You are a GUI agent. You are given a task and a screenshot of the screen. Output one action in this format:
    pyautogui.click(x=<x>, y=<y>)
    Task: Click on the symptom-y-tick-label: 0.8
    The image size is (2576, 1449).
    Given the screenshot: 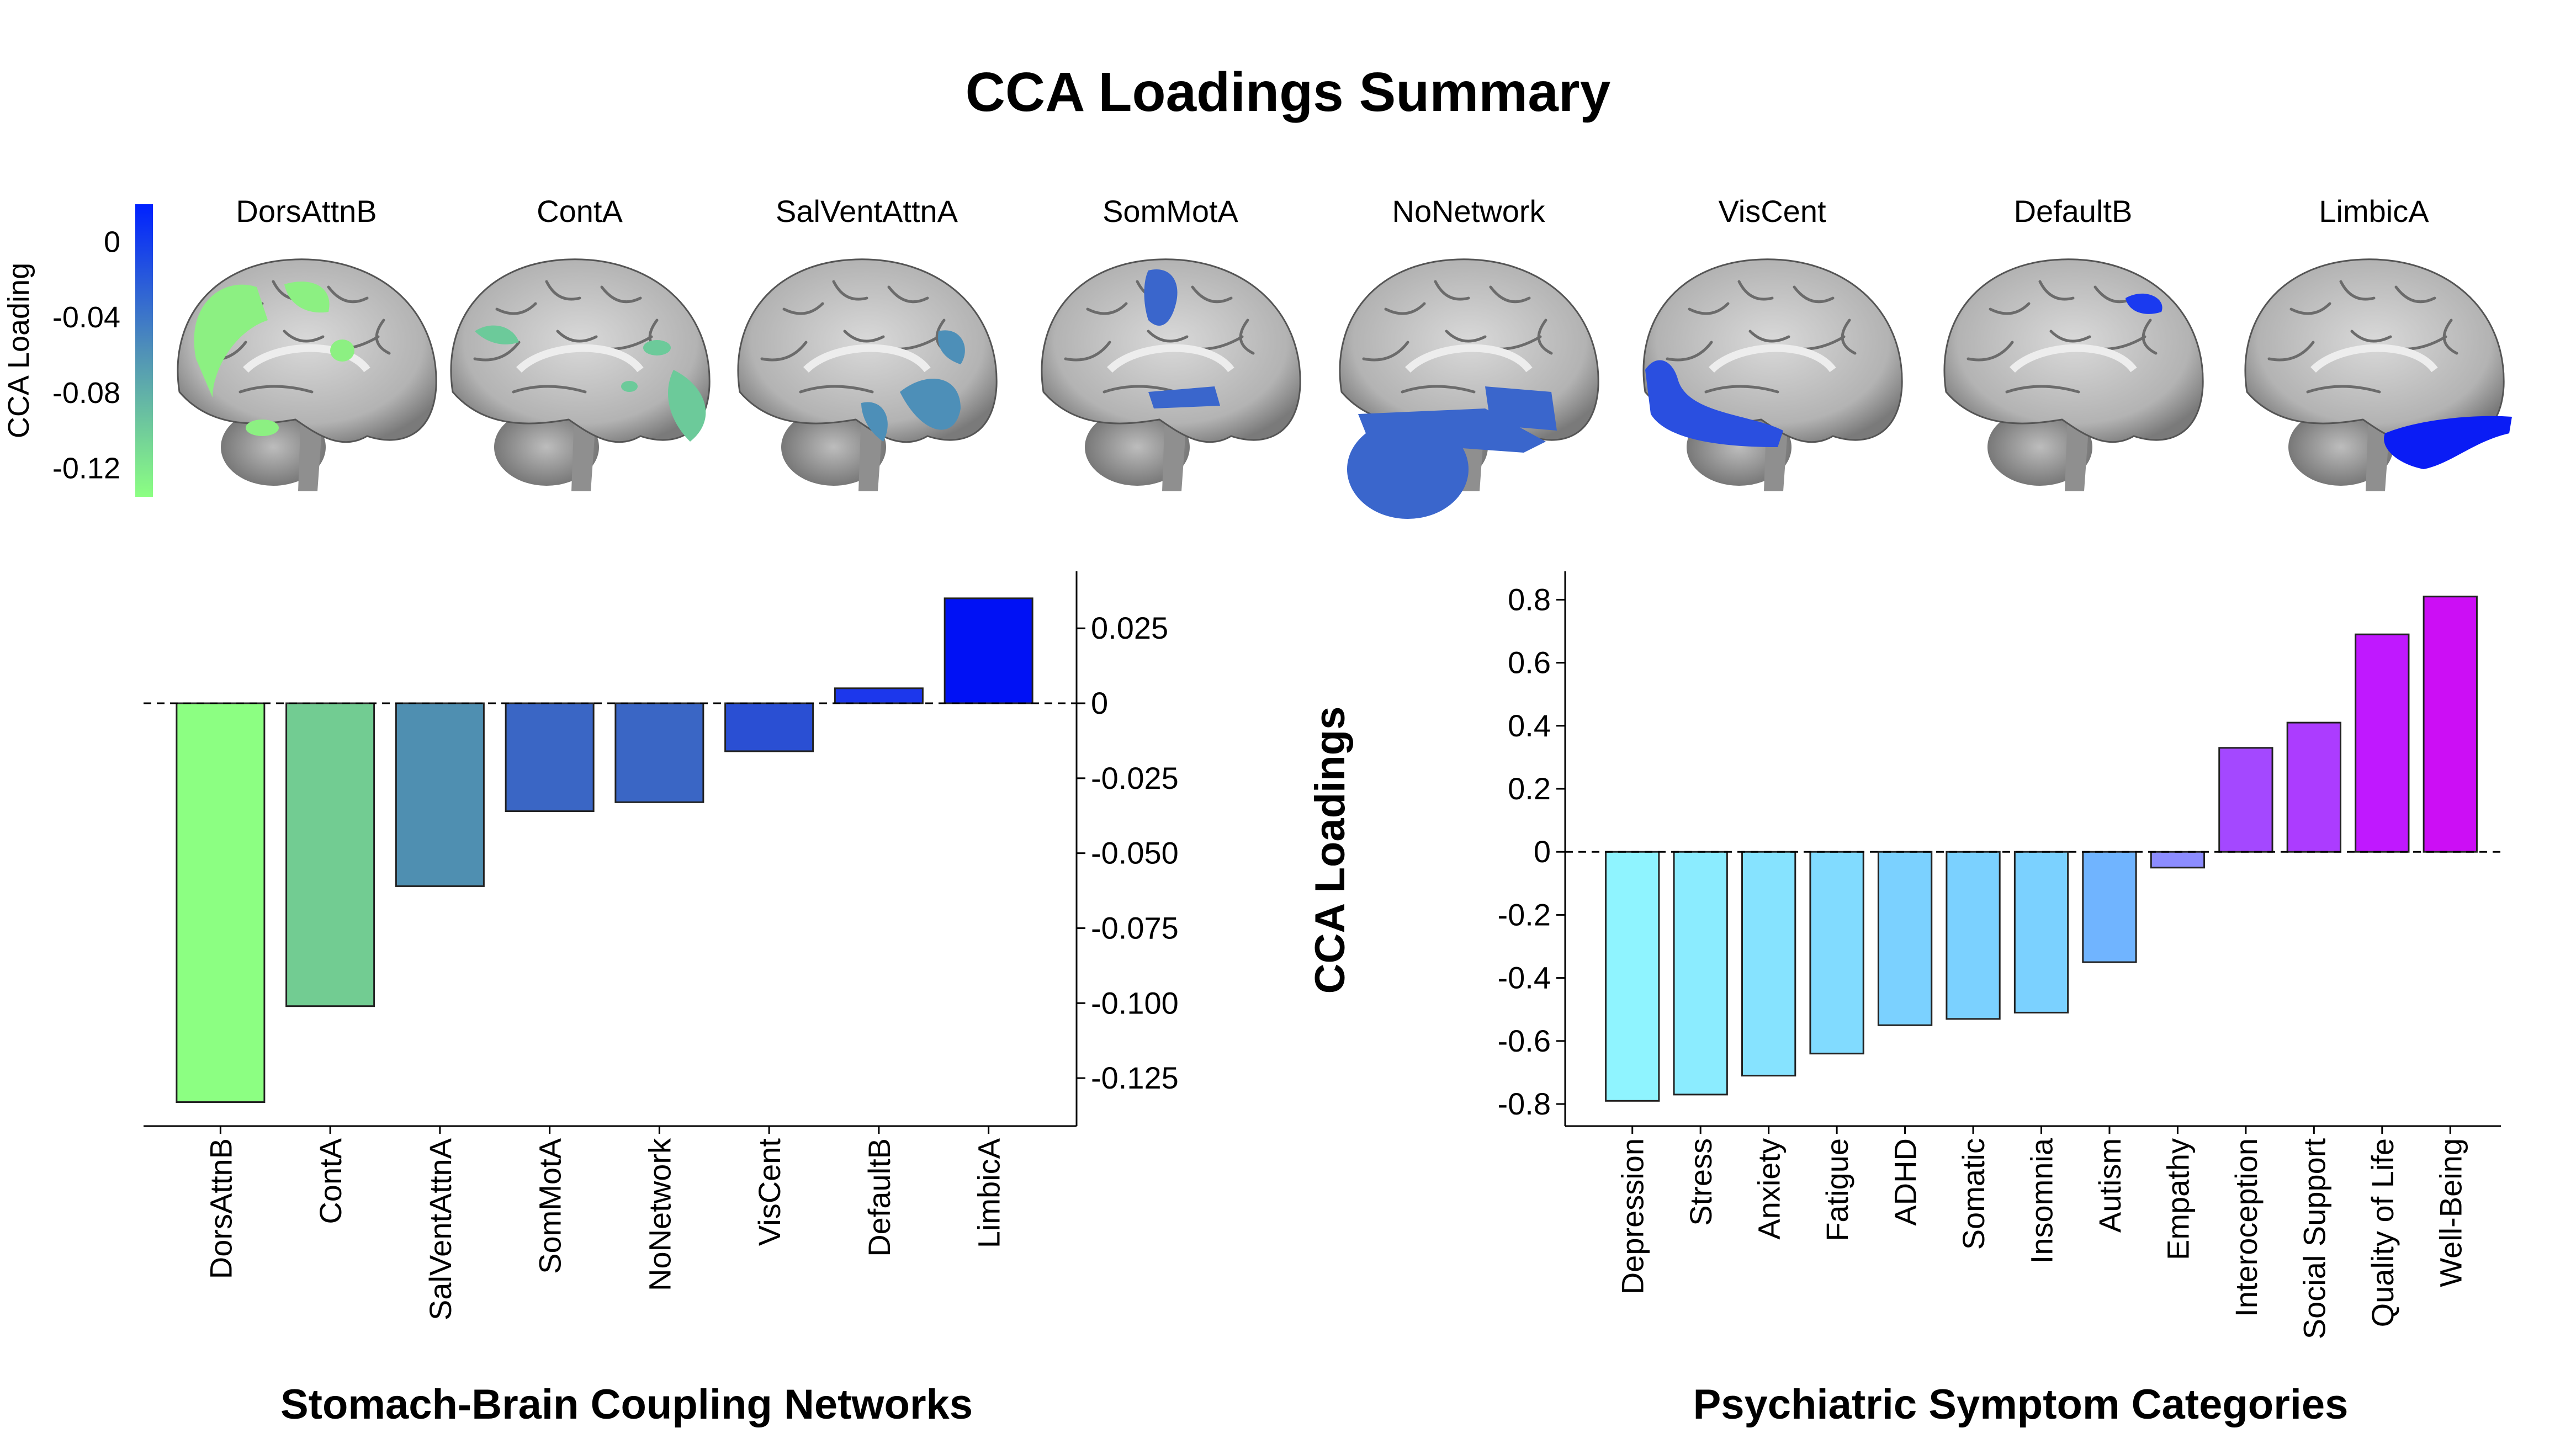 What is the action you would take?
    pyautogui.click(x=1529, y=600)
    